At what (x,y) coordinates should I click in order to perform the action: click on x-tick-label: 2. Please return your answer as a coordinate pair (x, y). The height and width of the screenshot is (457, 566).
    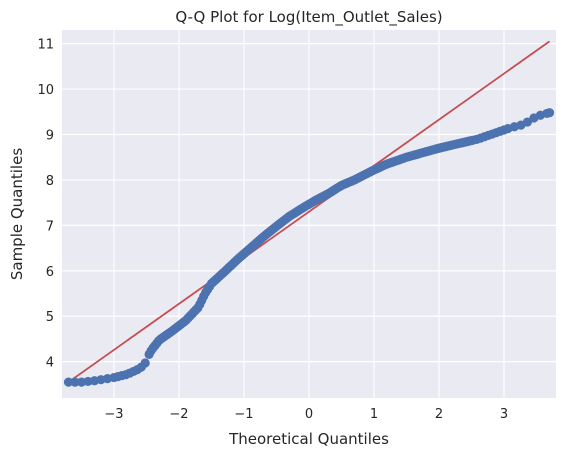
    Looking at the image, I should click on (439, 414).